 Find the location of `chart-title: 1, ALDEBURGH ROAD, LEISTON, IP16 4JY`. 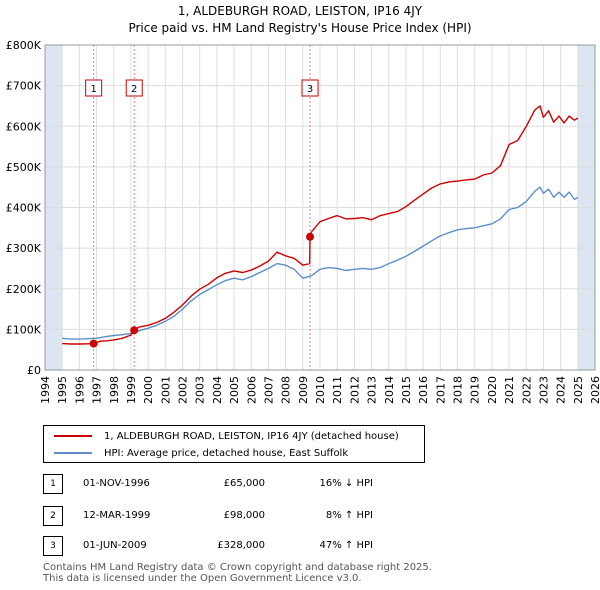

chart-title: 1, ALDEBURGH ROAD, LEISTON, IP16 4JY is located at coordinates (300, 11).